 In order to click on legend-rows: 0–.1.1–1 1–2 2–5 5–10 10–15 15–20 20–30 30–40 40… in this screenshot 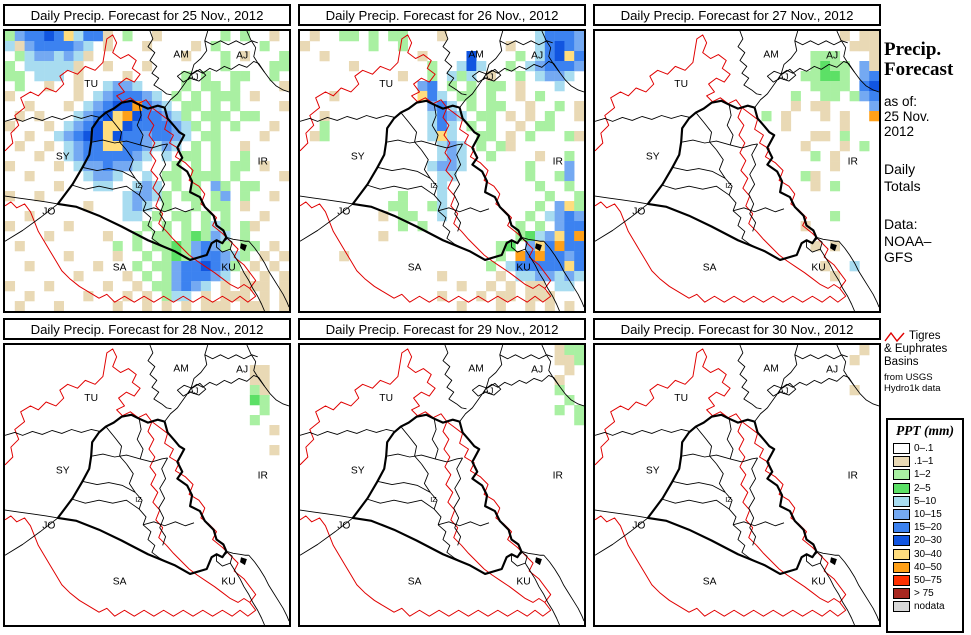, I will do `click(925, 527)`.